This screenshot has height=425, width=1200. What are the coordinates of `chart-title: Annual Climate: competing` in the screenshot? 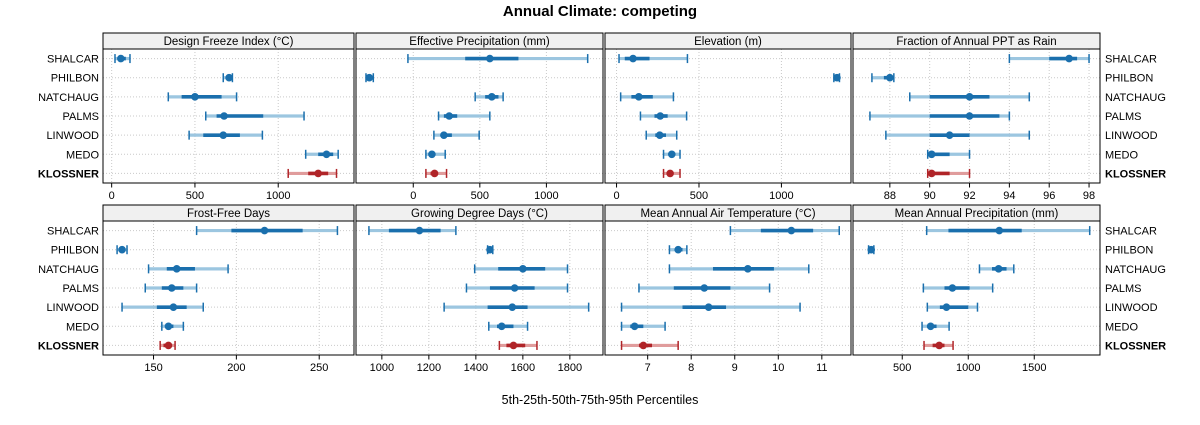 It's located at (600, 11).